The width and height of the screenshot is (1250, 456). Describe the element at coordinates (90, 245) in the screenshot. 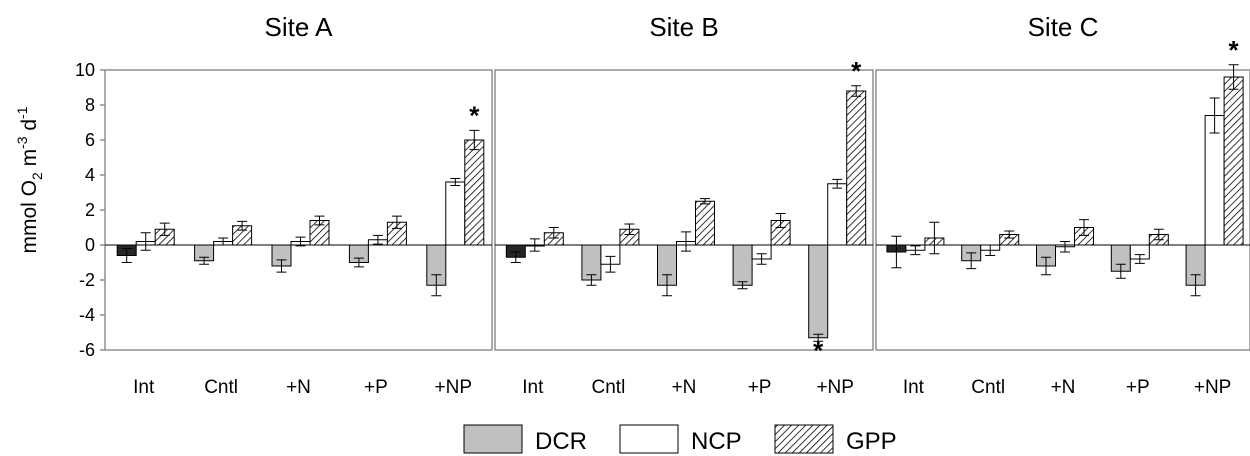

I see `y-tick-label: 0` at that location.